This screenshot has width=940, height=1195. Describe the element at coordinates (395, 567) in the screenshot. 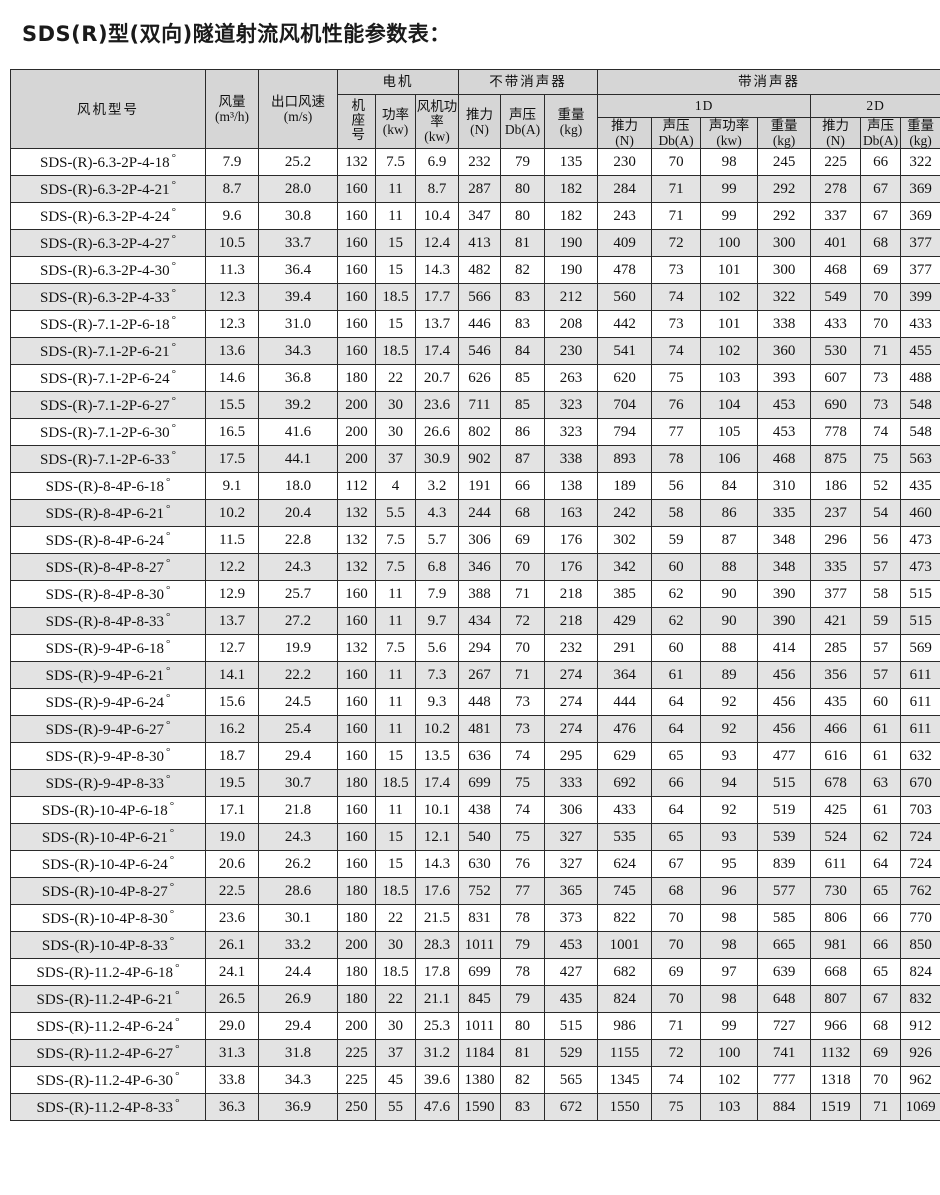

I see `cell-value: 7.5` at that location.